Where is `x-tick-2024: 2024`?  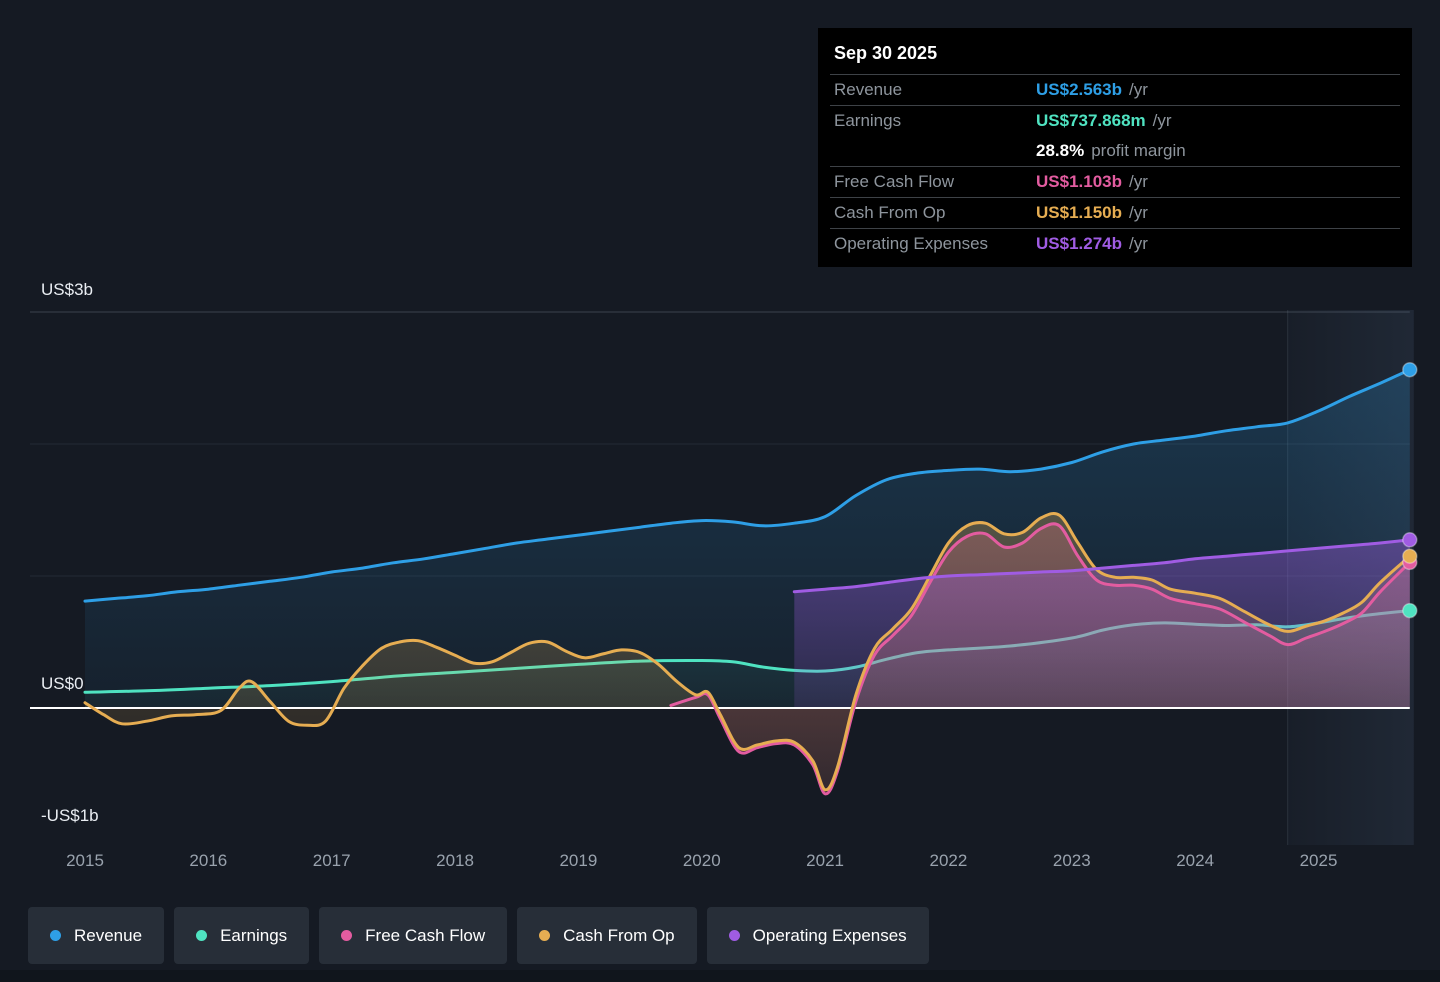
x-tick-2024: 2024 is located at coordinates (1195, 860).